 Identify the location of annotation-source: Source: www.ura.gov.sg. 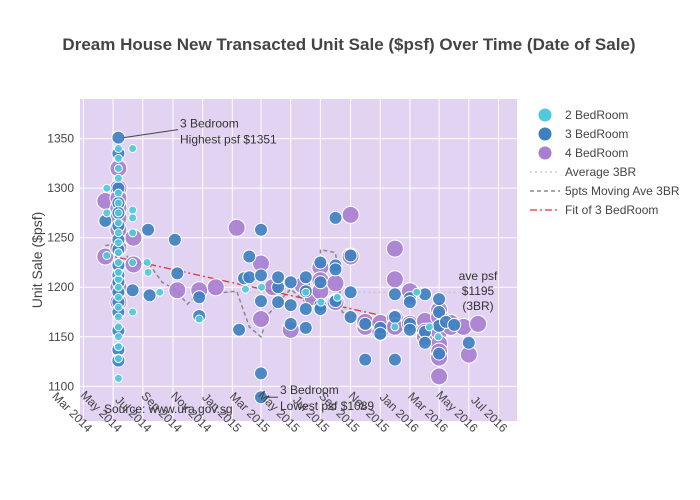
(168, 409).